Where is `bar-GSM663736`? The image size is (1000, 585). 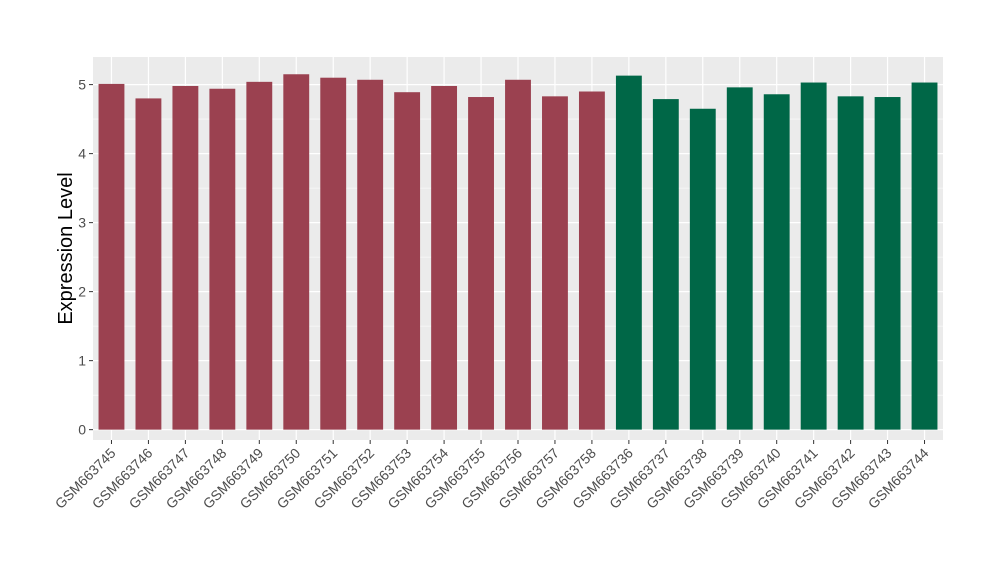
bar-GSM663736 is located at coordinates (628, 252).